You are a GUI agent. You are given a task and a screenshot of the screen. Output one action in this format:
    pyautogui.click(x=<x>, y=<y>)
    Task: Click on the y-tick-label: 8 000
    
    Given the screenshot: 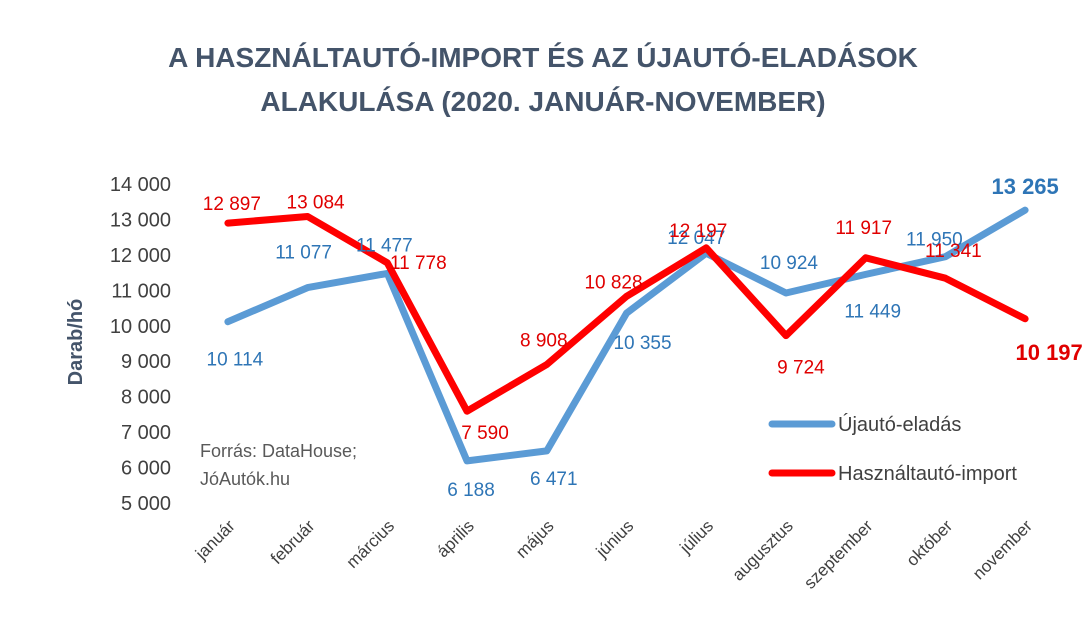 What is the action you would take?
    pyautogui.click(x=146, y=398)
    